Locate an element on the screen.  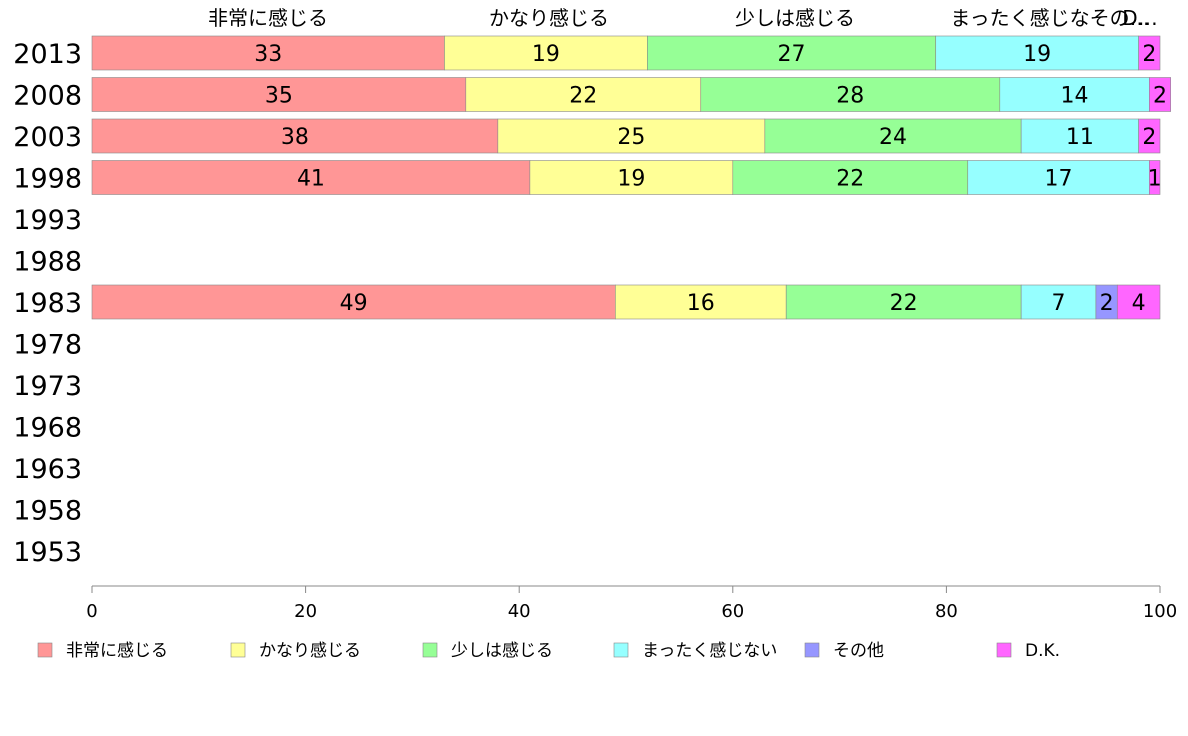
year-label: 2013 is located at coordinates (47, 54).